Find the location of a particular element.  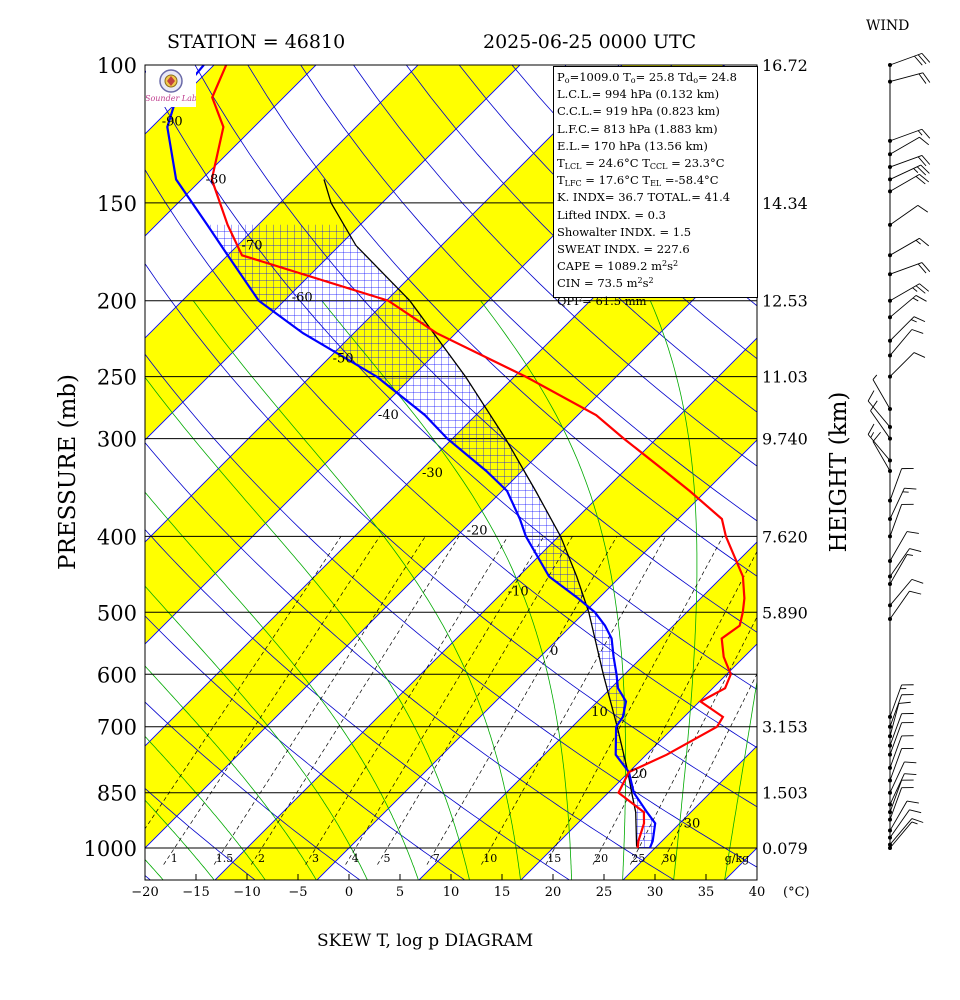

y-axis-label: PRESSURE (mb) is located at coordinates (68, 472).